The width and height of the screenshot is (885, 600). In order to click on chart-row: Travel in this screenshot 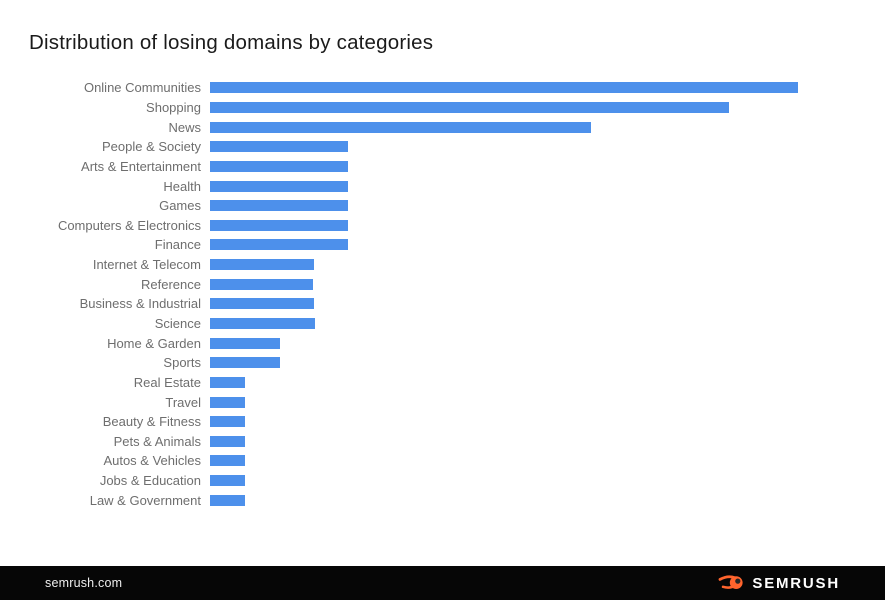, I will do `click(442, 402)`.